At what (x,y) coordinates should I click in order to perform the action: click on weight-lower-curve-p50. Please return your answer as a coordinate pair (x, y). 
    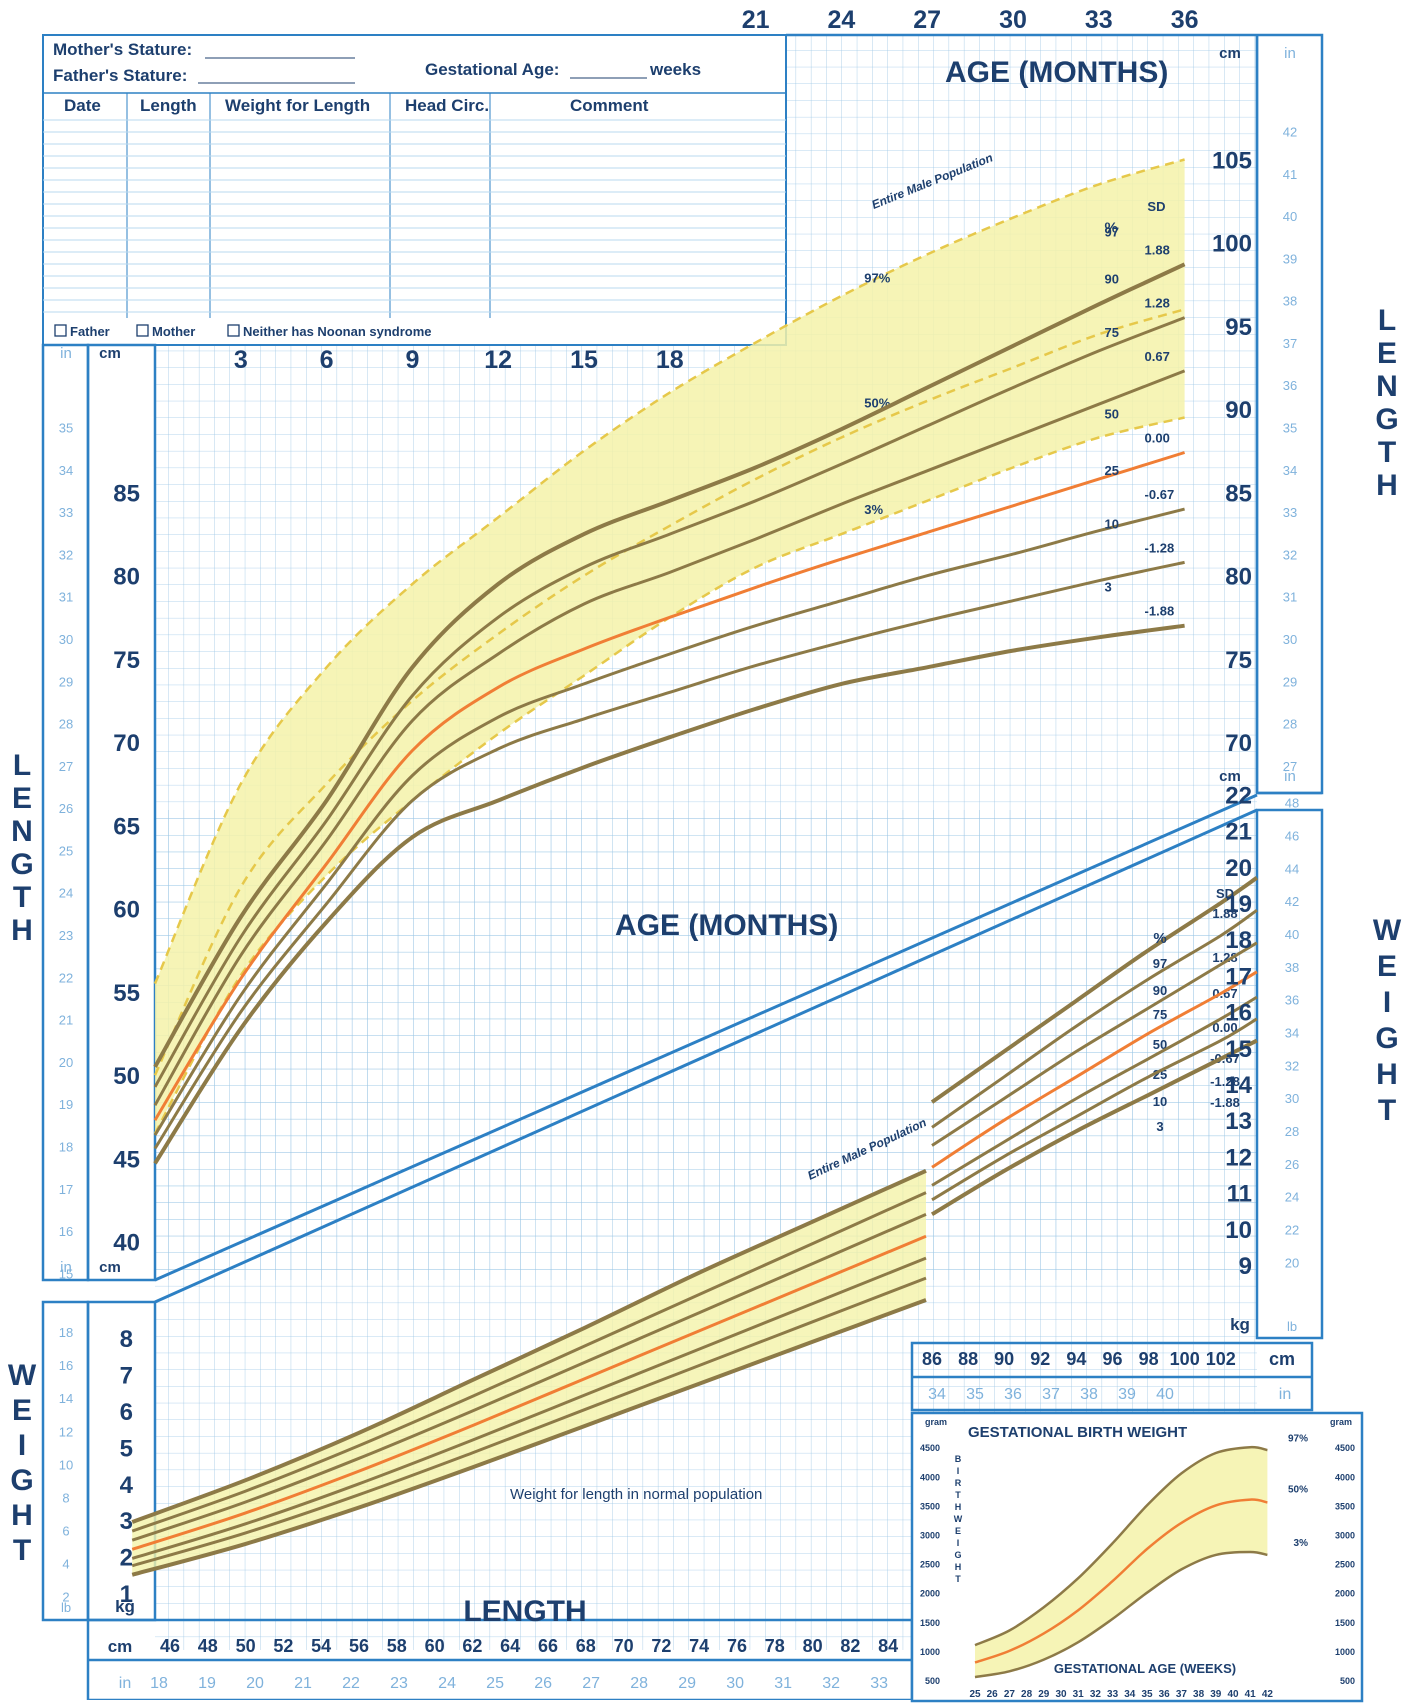
    Looking at the image, I should click on (529, 1392).